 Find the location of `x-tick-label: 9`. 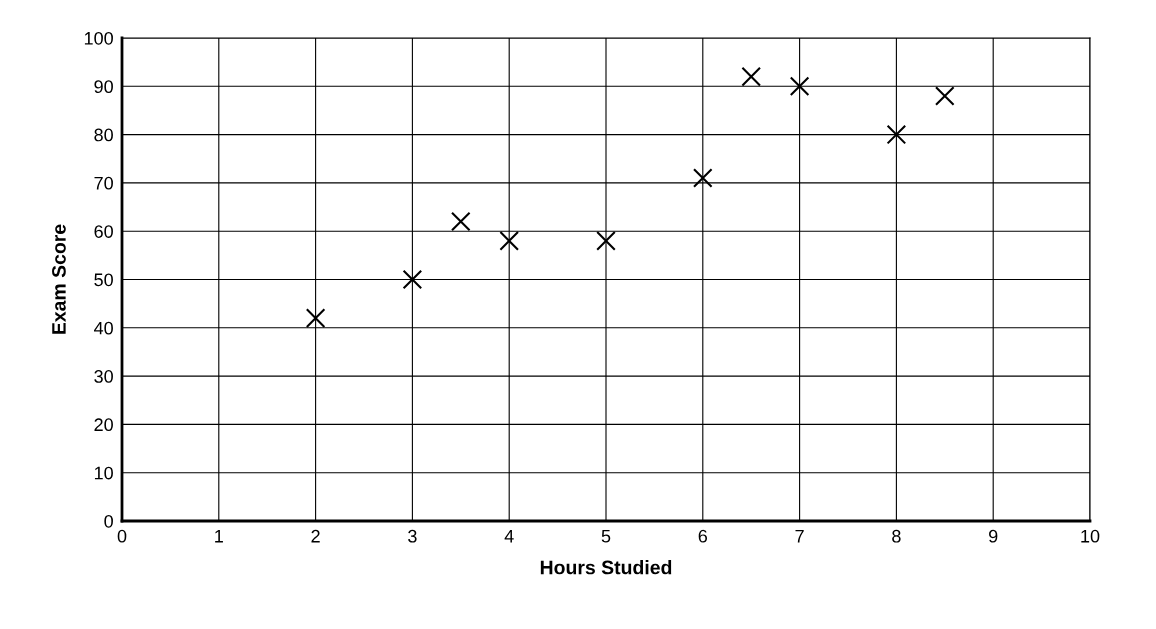

x-tick-label: 9 is located at coordinates (993, 536).